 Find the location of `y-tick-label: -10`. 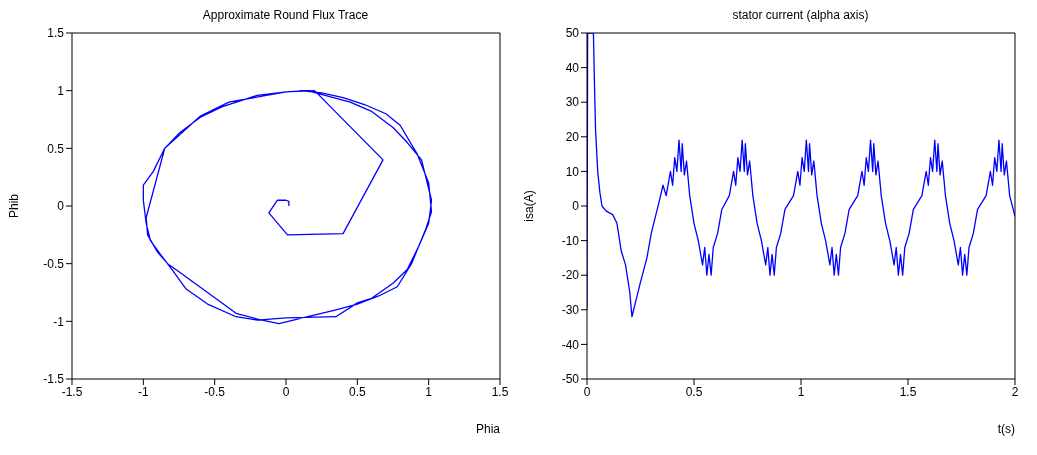

y-tick-label: -10 is located at coordinates (570, 240).